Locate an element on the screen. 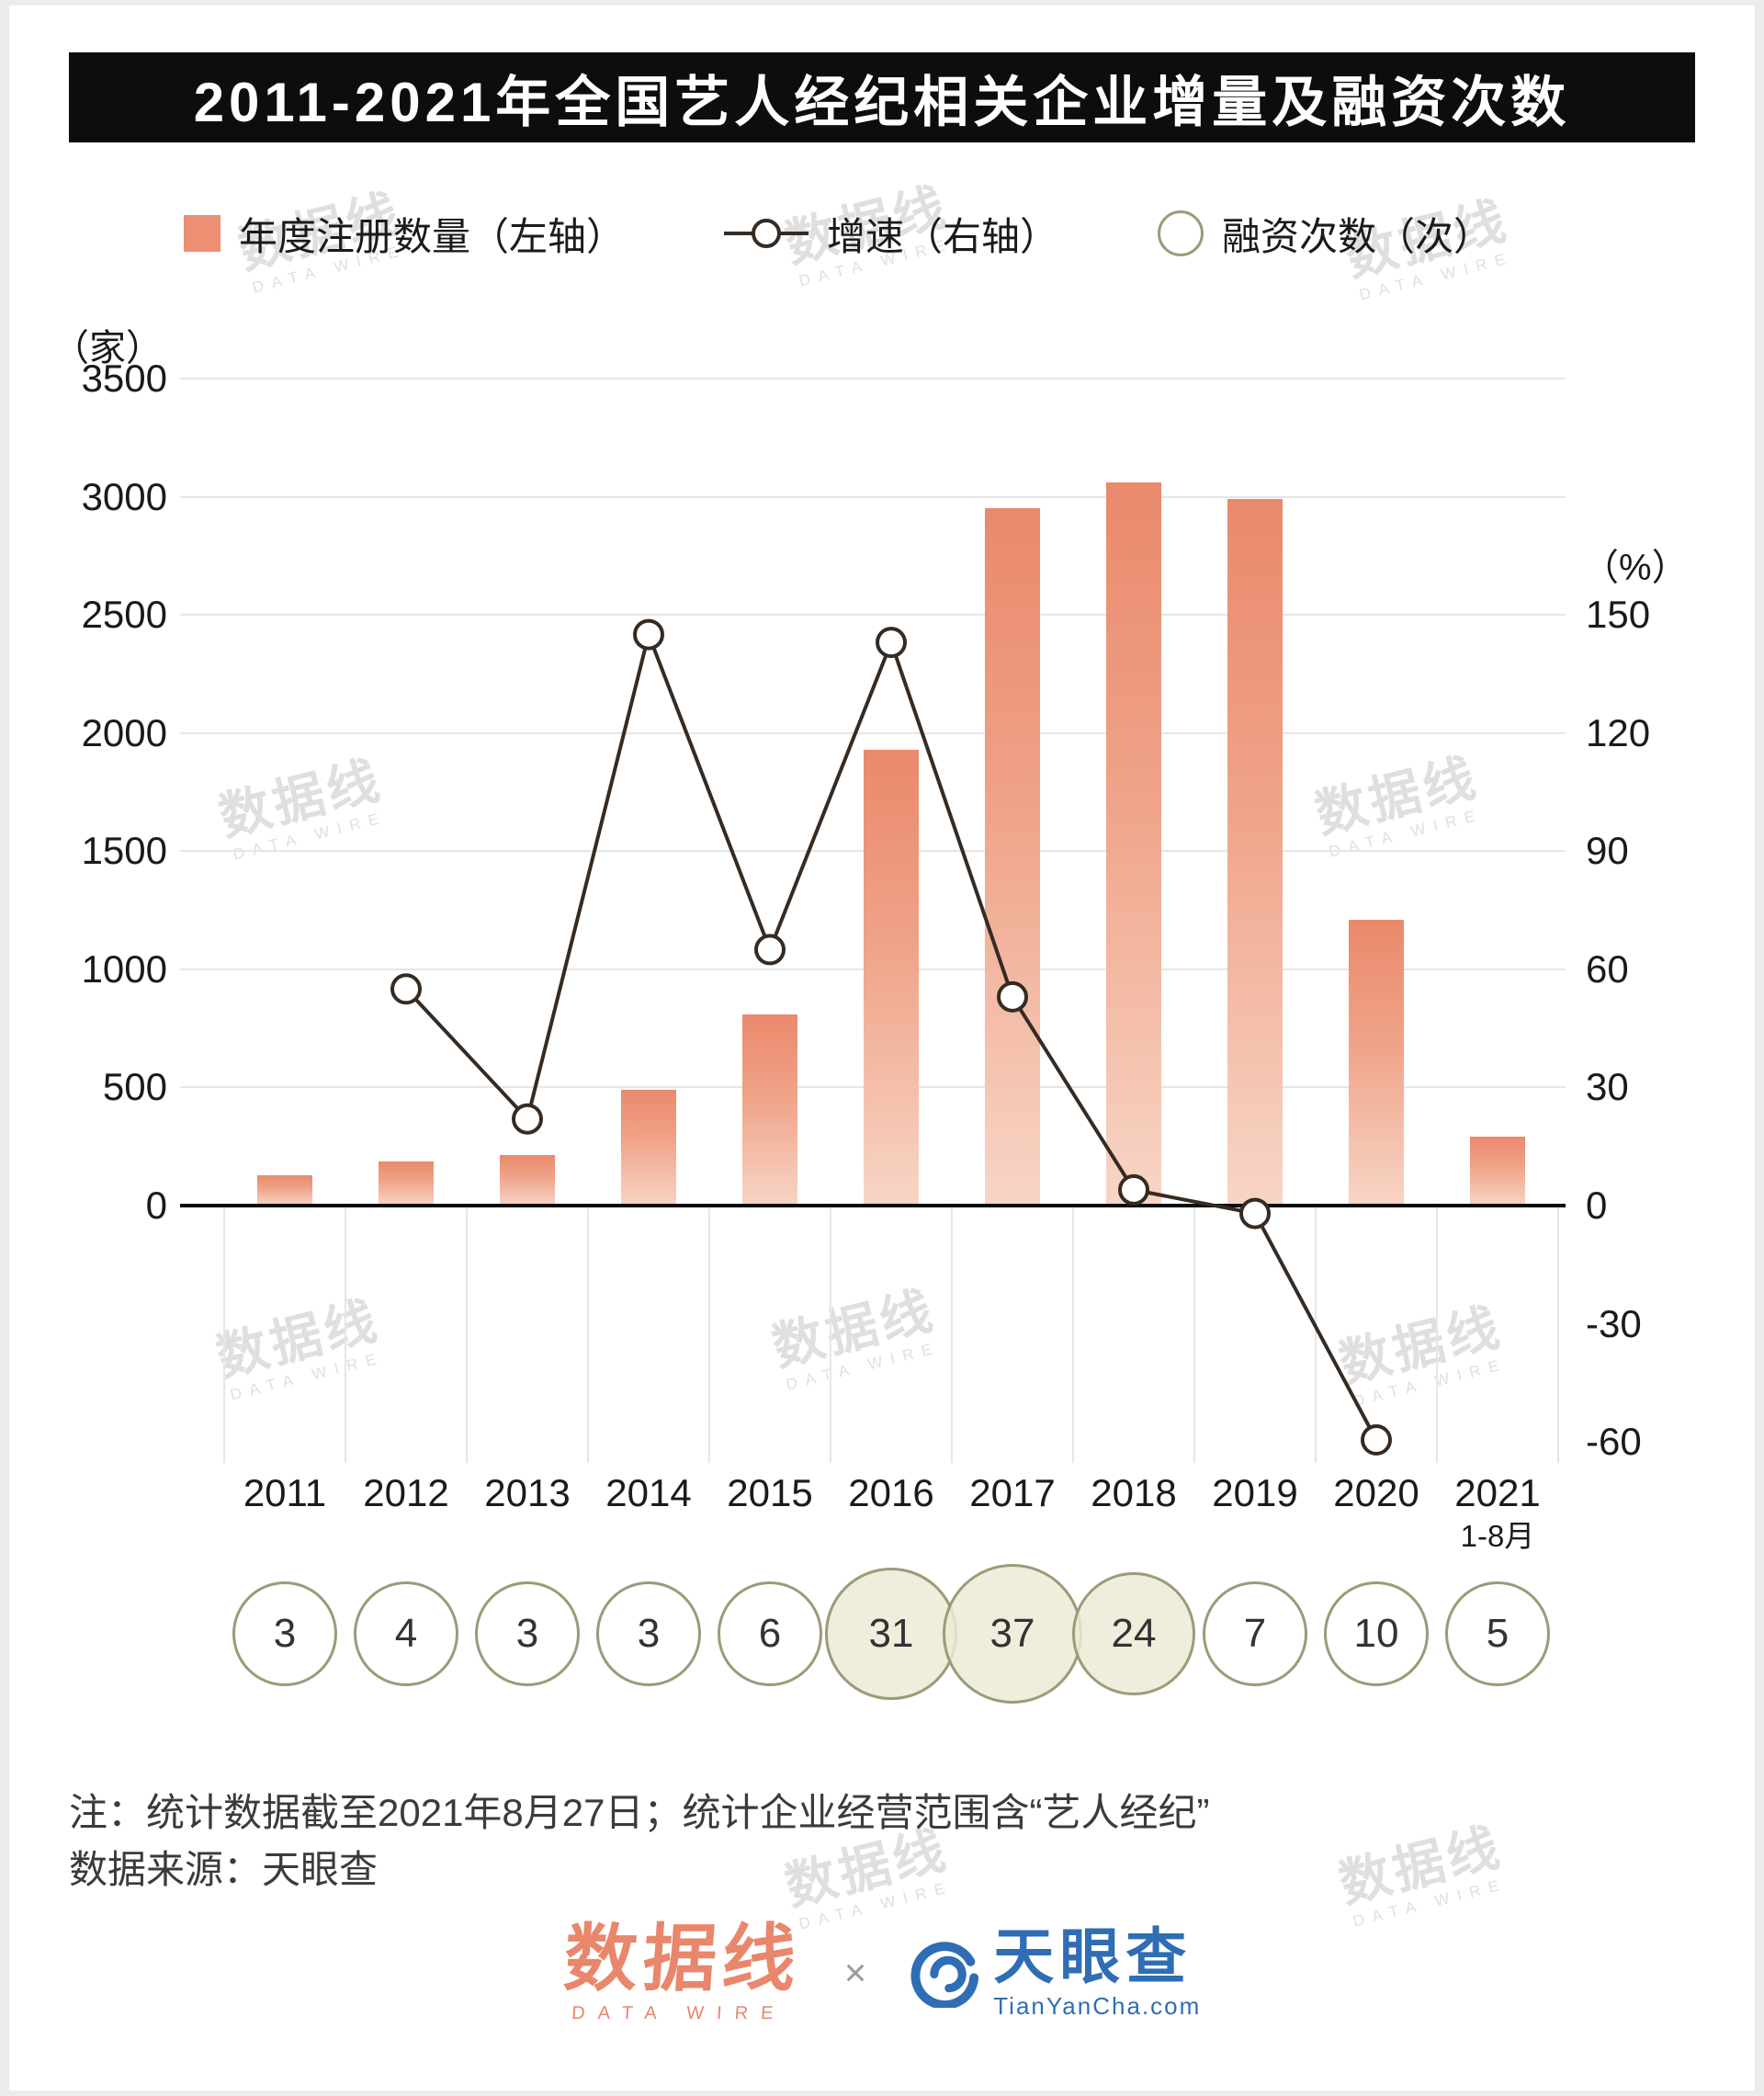  left-axis-tick: 1500 is located at coordinates (124, 851).